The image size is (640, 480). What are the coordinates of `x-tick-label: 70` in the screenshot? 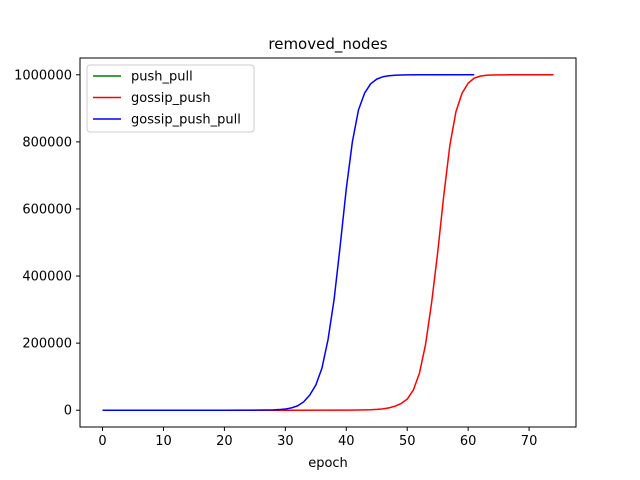 It's located at (529, 441).